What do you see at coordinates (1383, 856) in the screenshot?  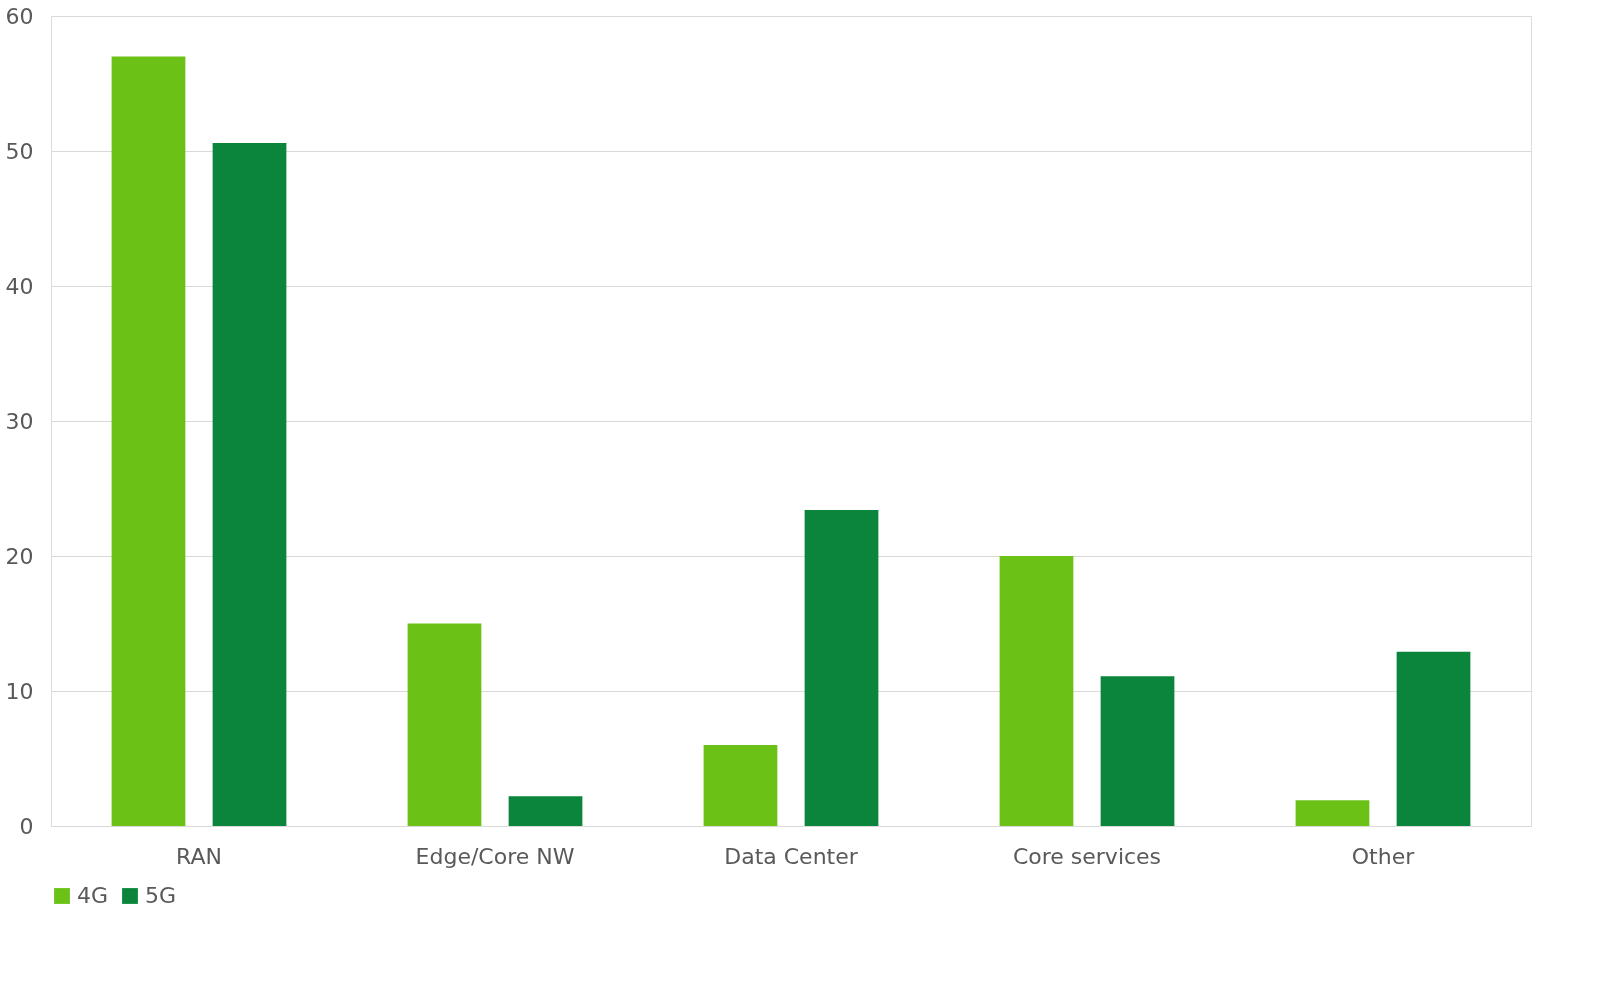 I see `x-tick-label: Other` at bounding box center [1383, 856].